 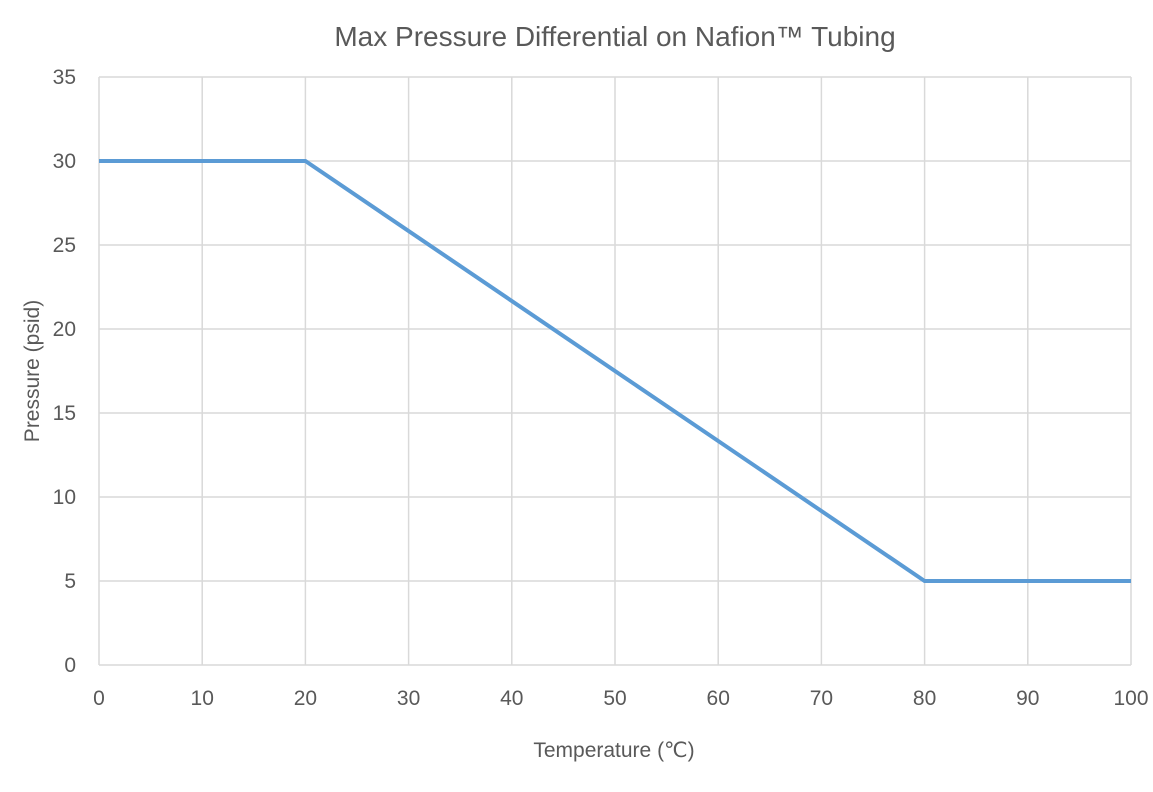 What do you see at coordinates (32, 371) in the screenshot?
I see `y-axis-label: Pressure (psid)` at bounding box center [32, 371].